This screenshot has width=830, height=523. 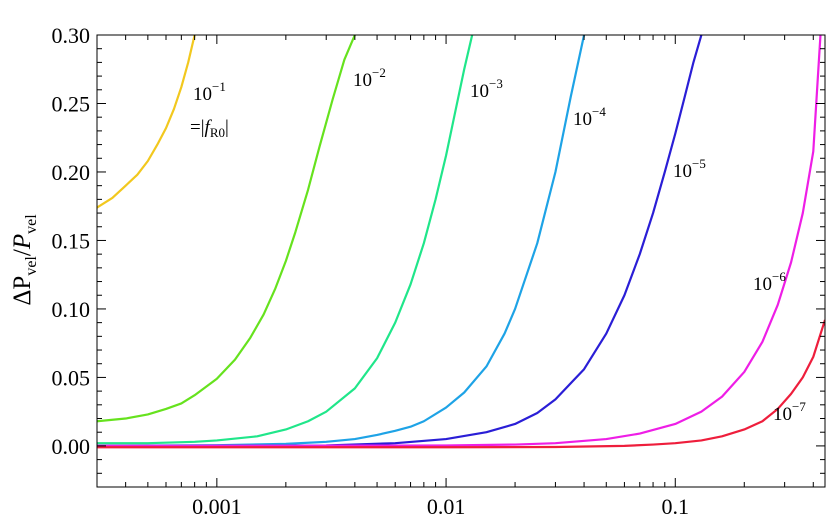 What do you see at coordinates (217, 506) in the screenshot?
I see `x-tick-label: 0.001` at bounding box center [217, 506].